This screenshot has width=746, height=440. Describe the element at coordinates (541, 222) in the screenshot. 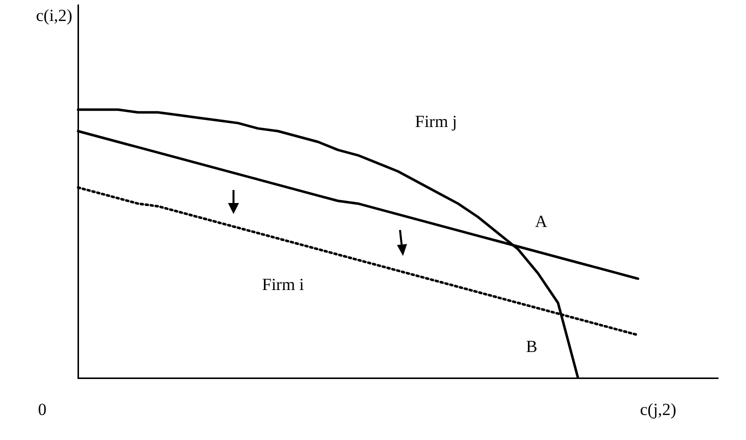

I see `annotation: A` at that location.